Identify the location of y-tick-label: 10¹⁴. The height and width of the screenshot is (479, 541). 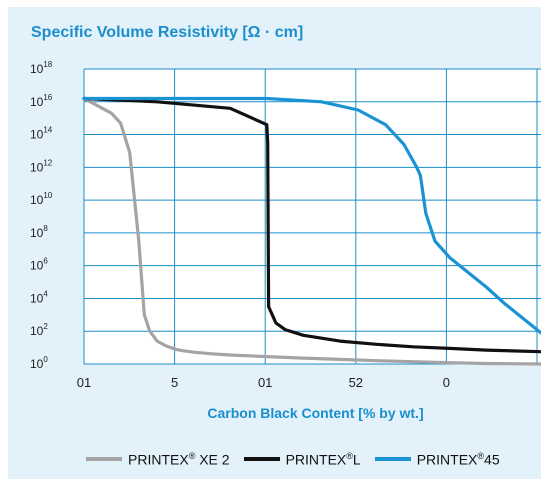
(41, 134).